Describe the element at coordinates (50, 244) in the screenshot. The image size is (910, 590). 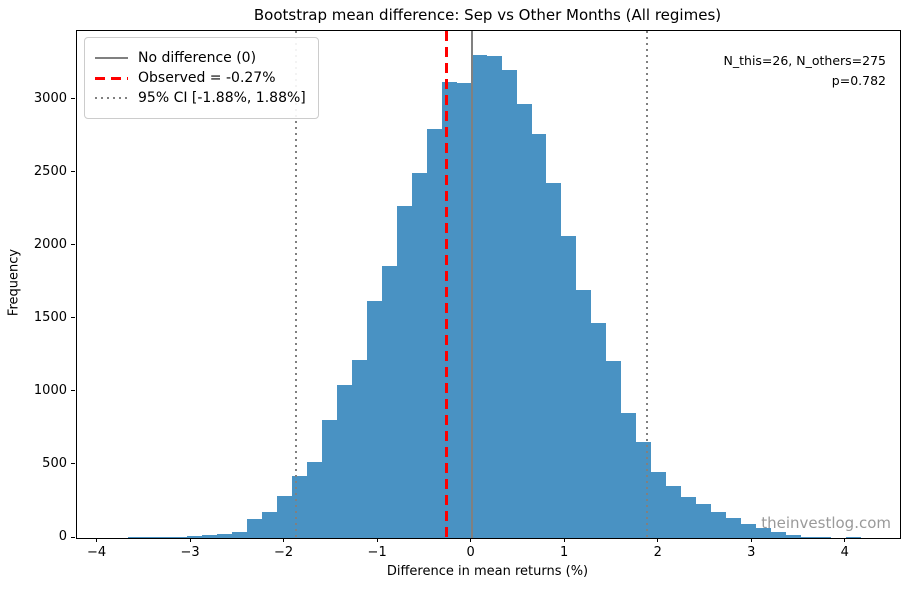
I see `y-tick-label: 2000` at that location.